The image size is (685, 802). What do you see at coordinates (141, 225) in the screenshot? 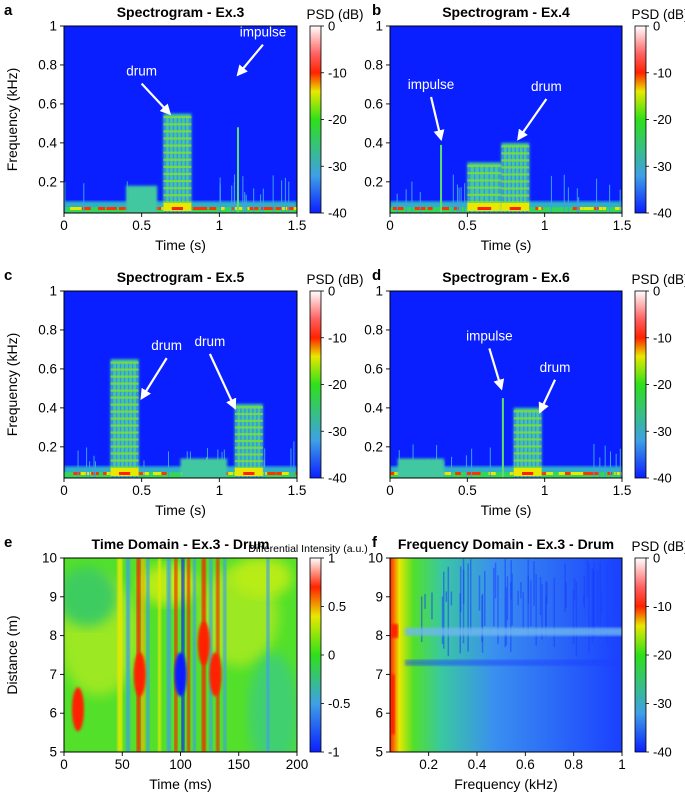
I see `x-tick-label: 0.5` at bounding box center [141, 225].